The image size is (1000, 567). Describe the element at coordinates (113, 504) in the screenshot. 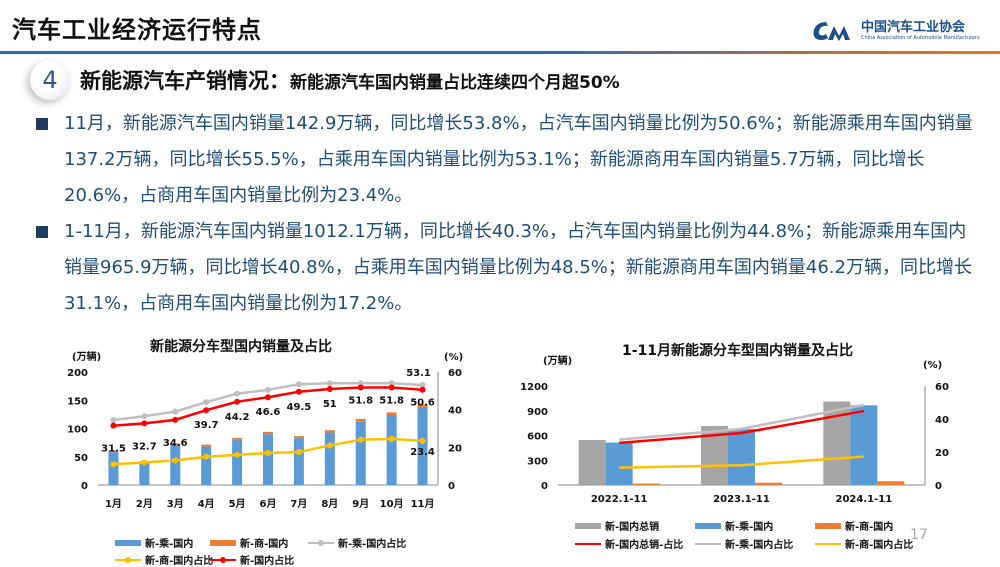

I see `svg-text: 1月` at that location.